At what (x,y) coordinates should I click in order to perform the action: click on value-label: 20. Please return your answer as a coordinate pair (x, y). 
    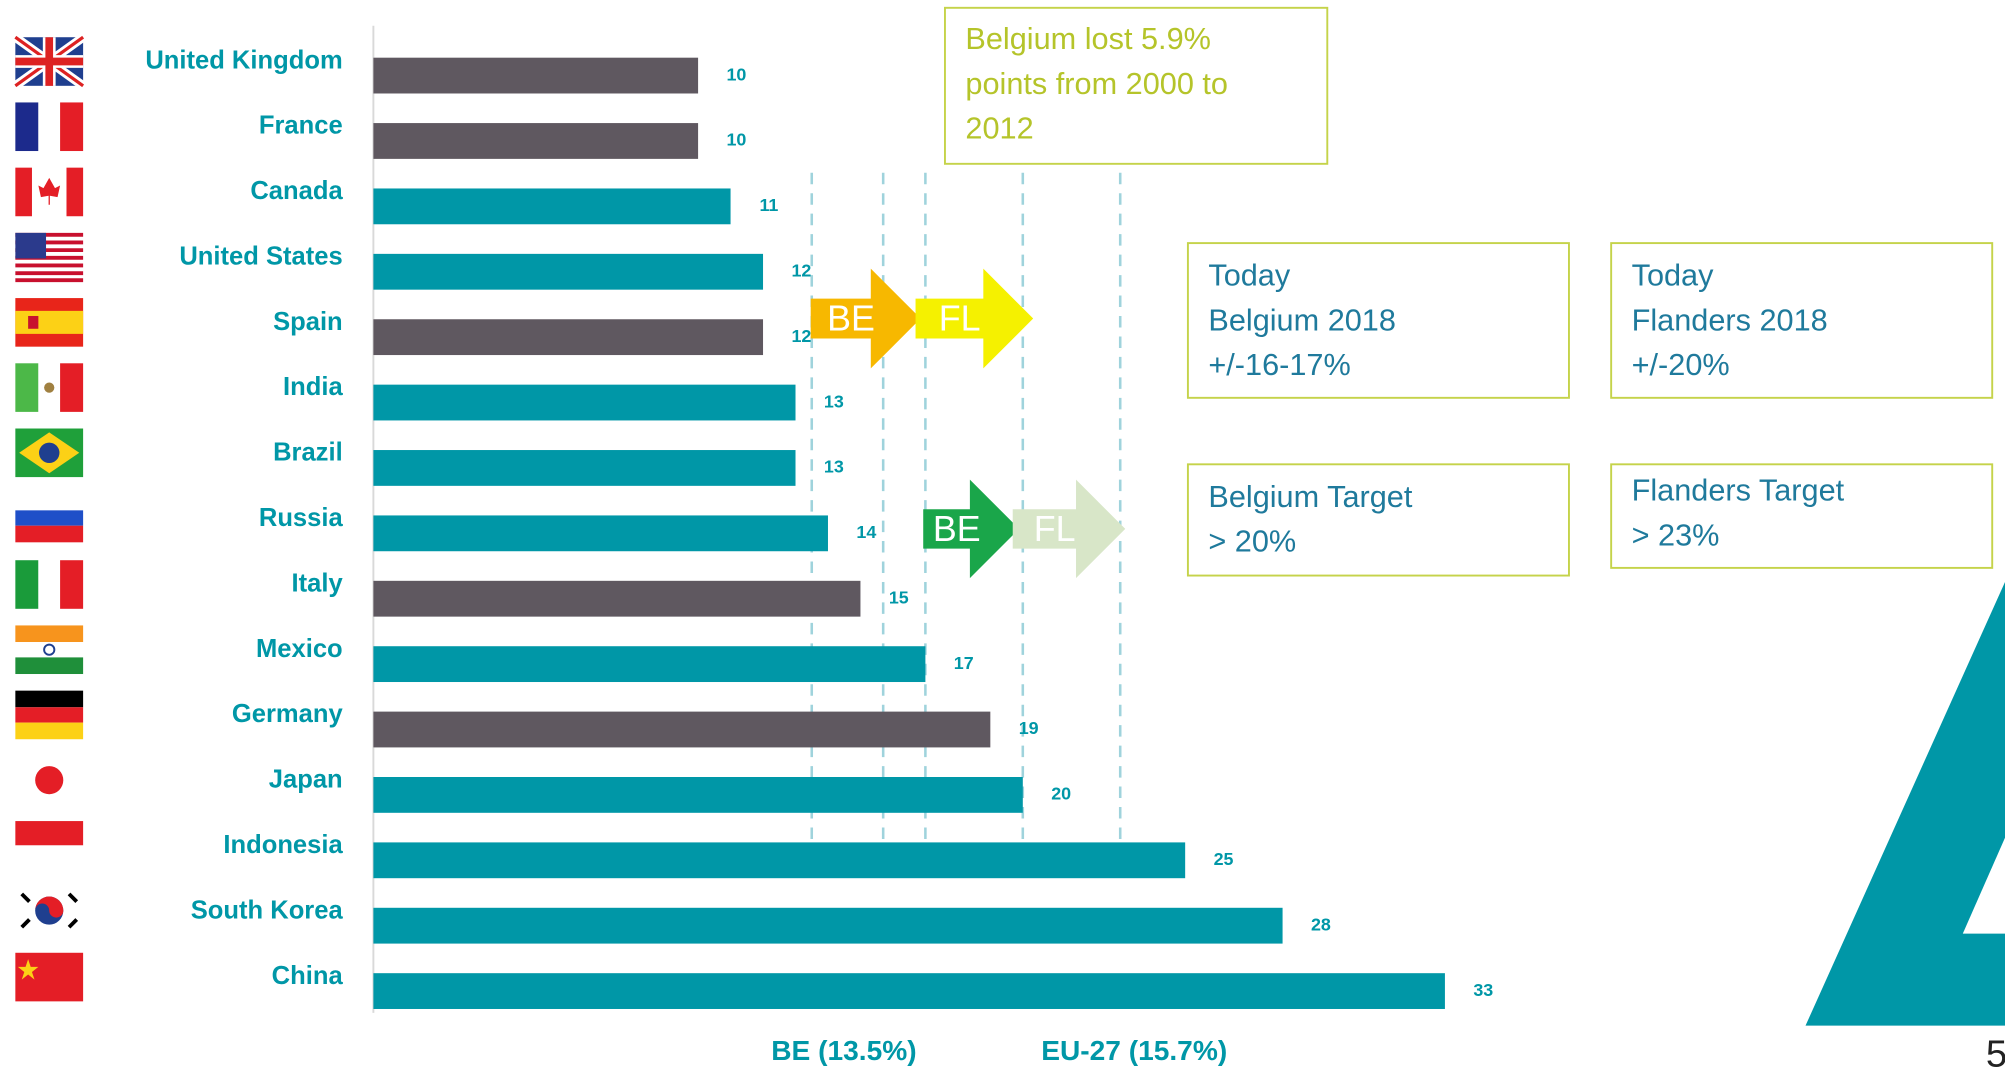
    Looking at the image, I should click on (1061, 794).